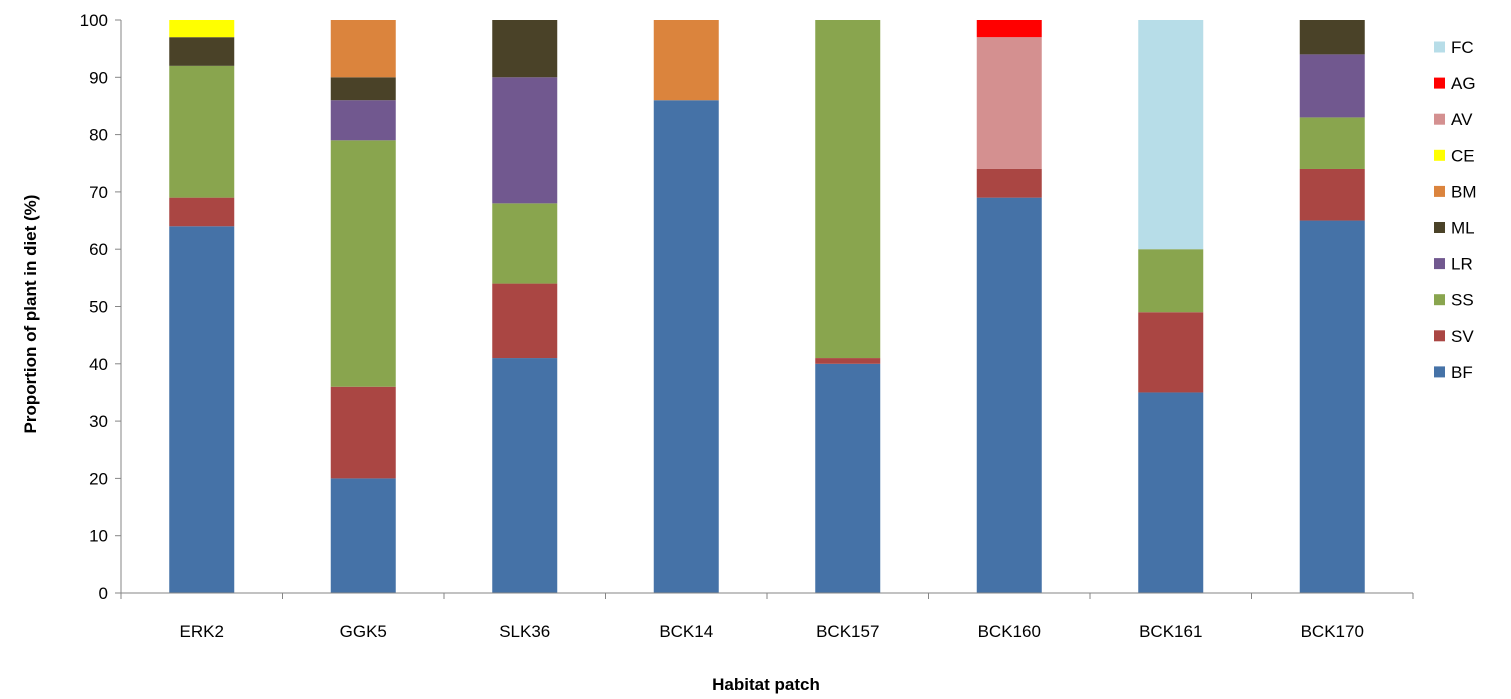 The height and width of the screenshot is (699, 1511). Describe the element at coordinates (848, 189) in the screenshot. I see `bar-segment-ss-bck157` at that location.